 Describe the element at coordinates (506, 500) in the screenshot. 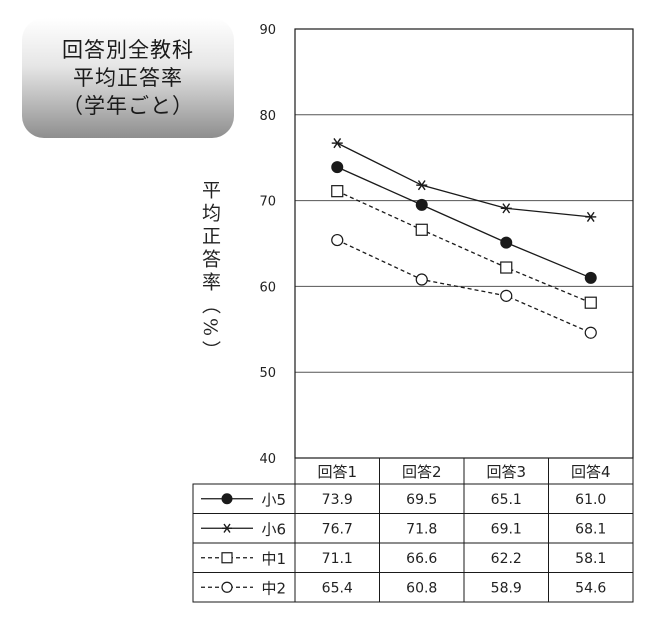

I see `table-value-cell: 65.1` at that location.